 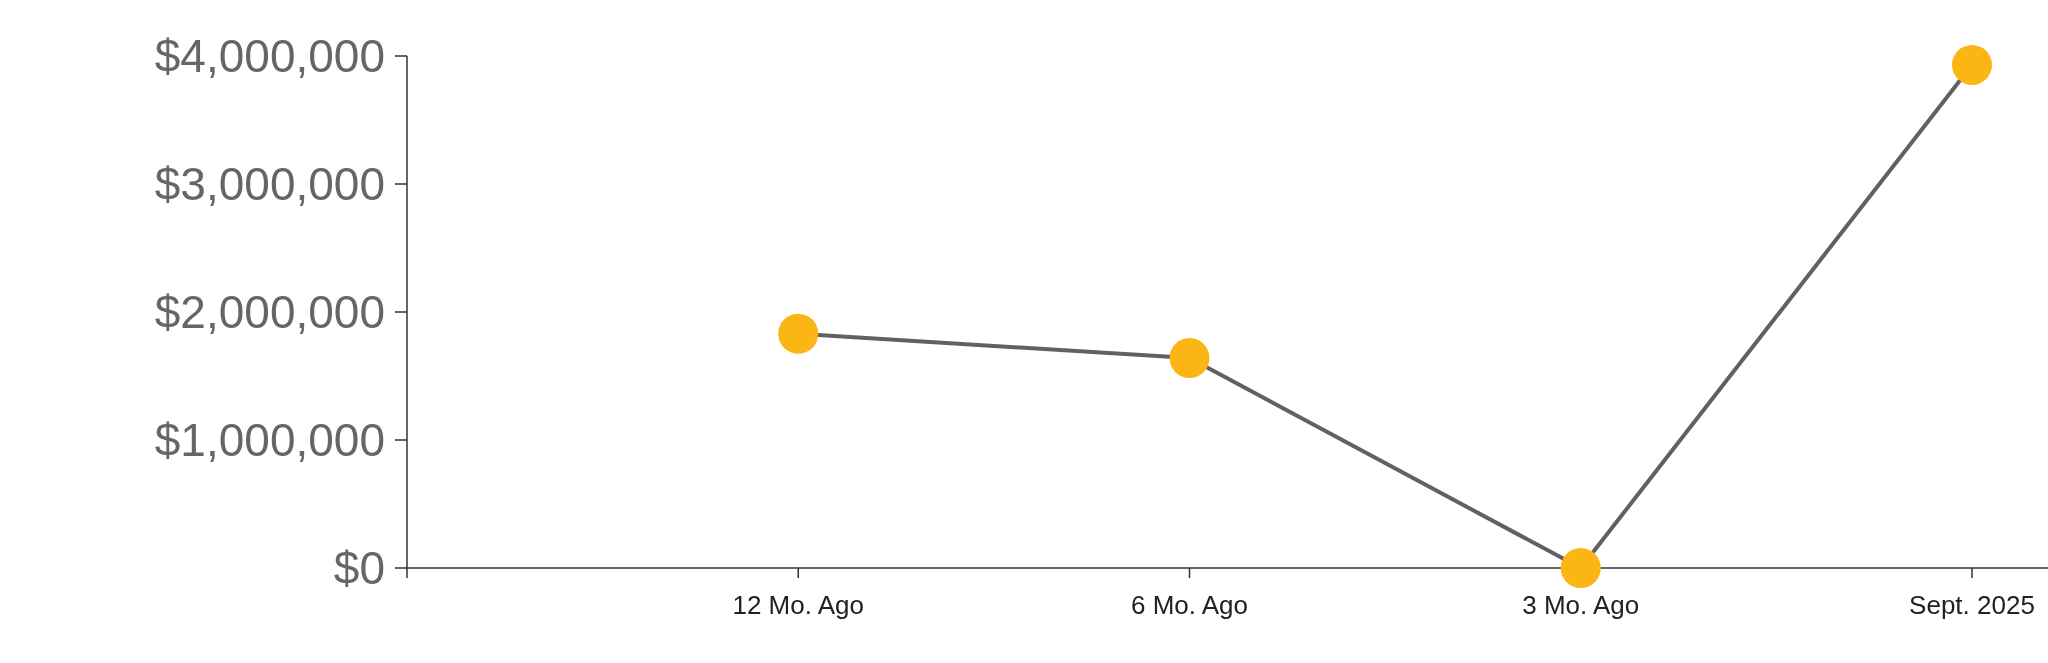 I want to click on y-tick-label: $0, so click(x=359, y=568).